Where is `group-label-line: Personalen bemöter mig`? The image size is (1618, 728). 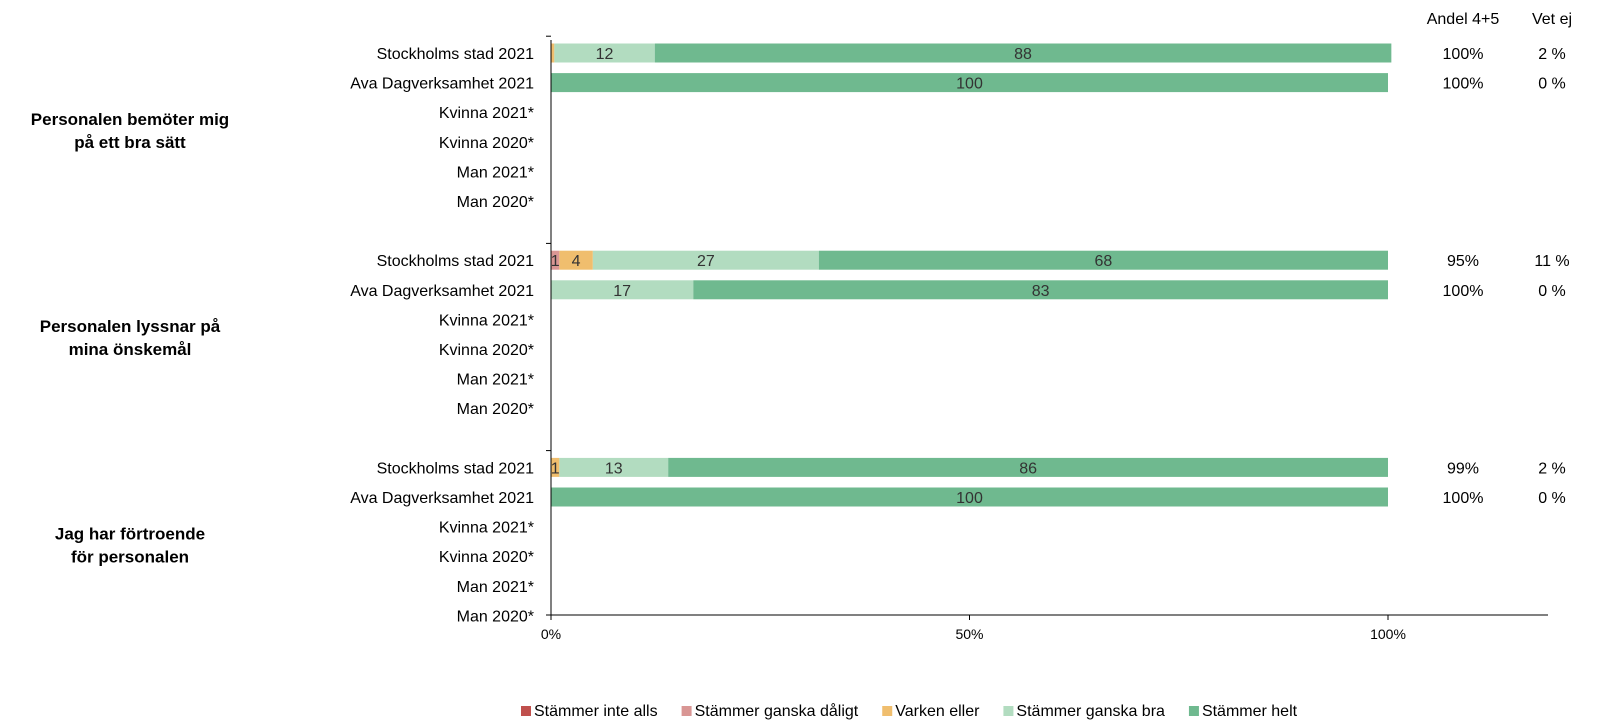
group-label-line: Personalen bemöter mig is located at coordinates (130, 119).